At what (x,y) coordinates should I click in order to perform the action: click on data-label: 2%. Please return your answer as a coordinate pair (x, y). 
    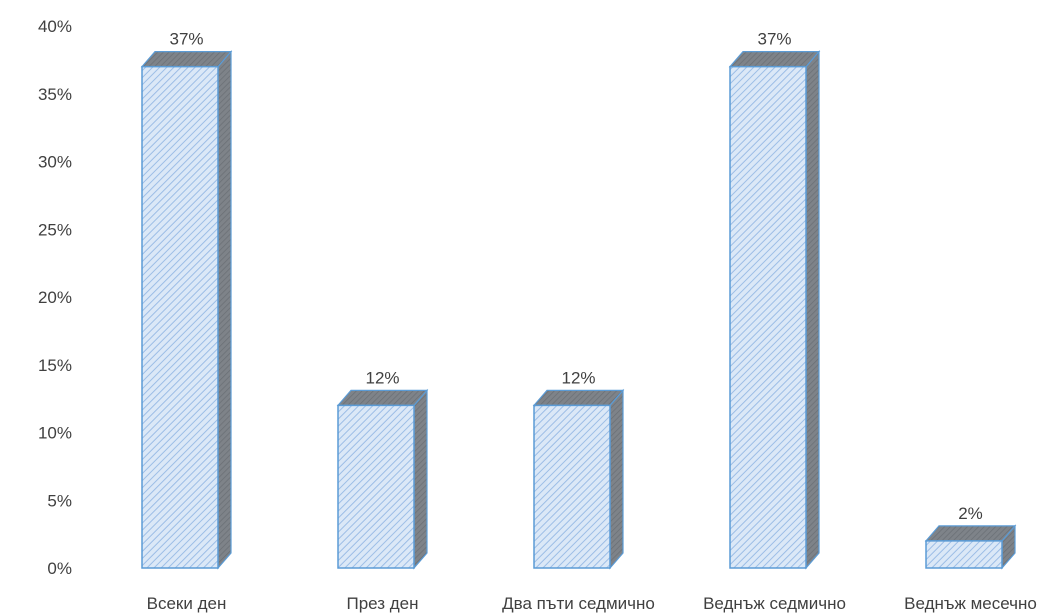
    Looking at the image, I should click on (970, 513).